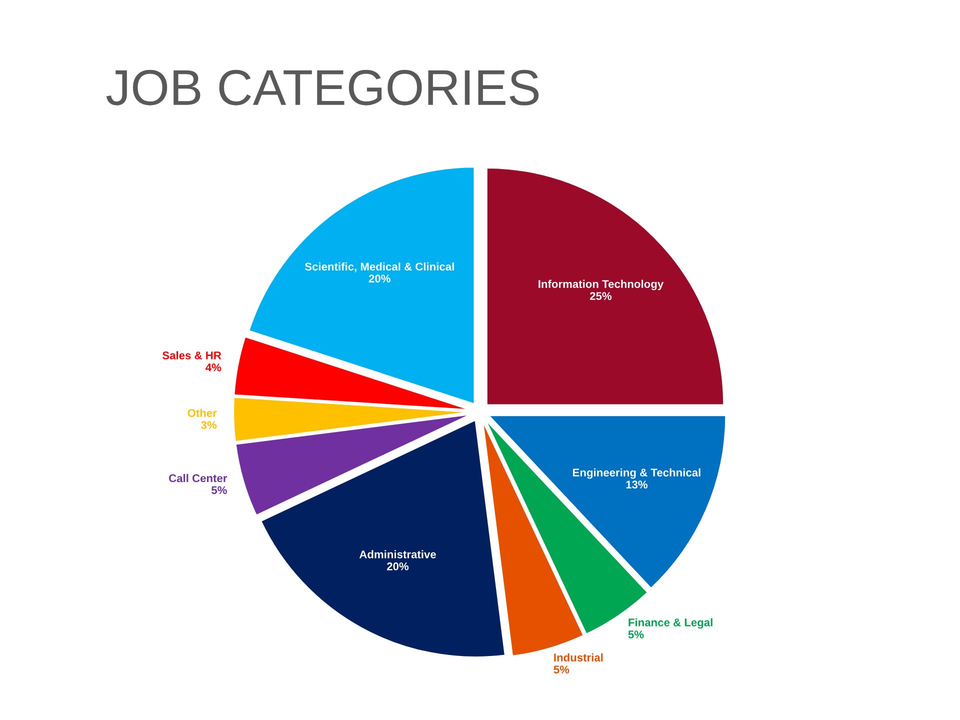 Image resolution: width=960 pixels, height=720 pixels. I want to click on slice-label: Industrial, so click(578, 657).